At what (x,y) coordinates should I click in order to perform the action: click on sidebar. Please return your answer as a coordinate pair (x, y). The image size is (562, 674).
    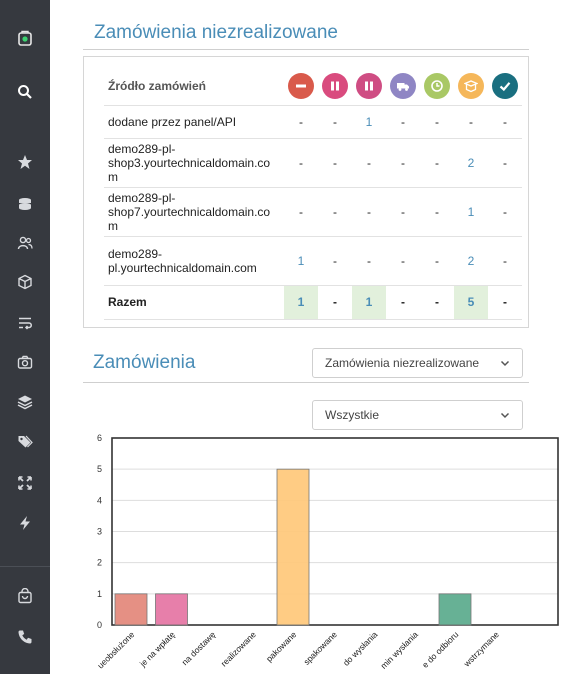
    Looking at the image, I should click on (25, 337).